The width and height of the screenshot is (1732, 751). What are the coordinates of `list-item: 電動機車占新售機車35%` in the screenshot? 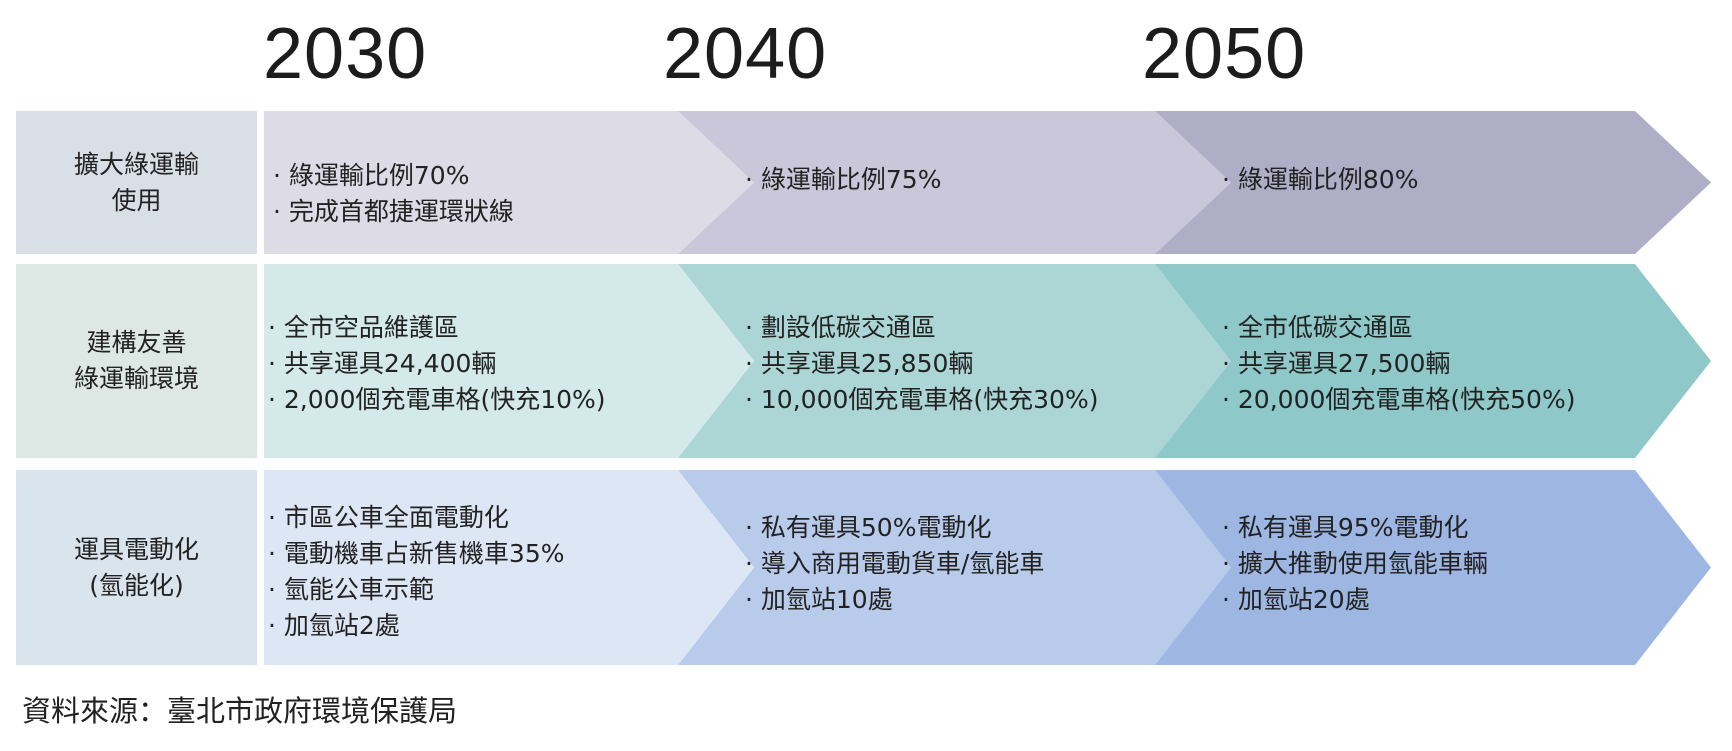 It's located at (416, 554).